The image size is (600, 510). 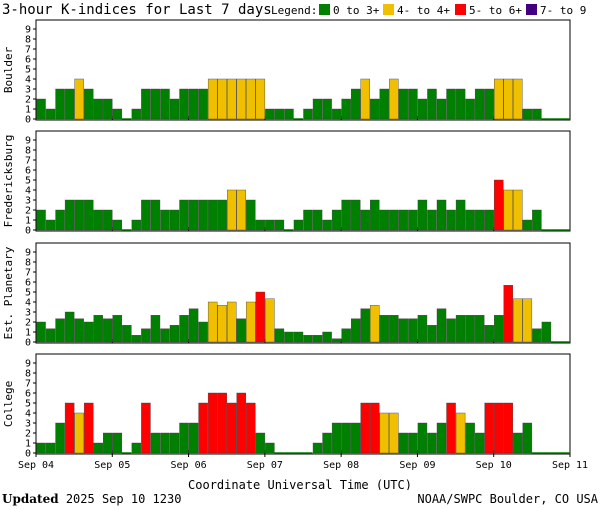 I want to click on updated-label: Updated, so click(x=30, y=499).